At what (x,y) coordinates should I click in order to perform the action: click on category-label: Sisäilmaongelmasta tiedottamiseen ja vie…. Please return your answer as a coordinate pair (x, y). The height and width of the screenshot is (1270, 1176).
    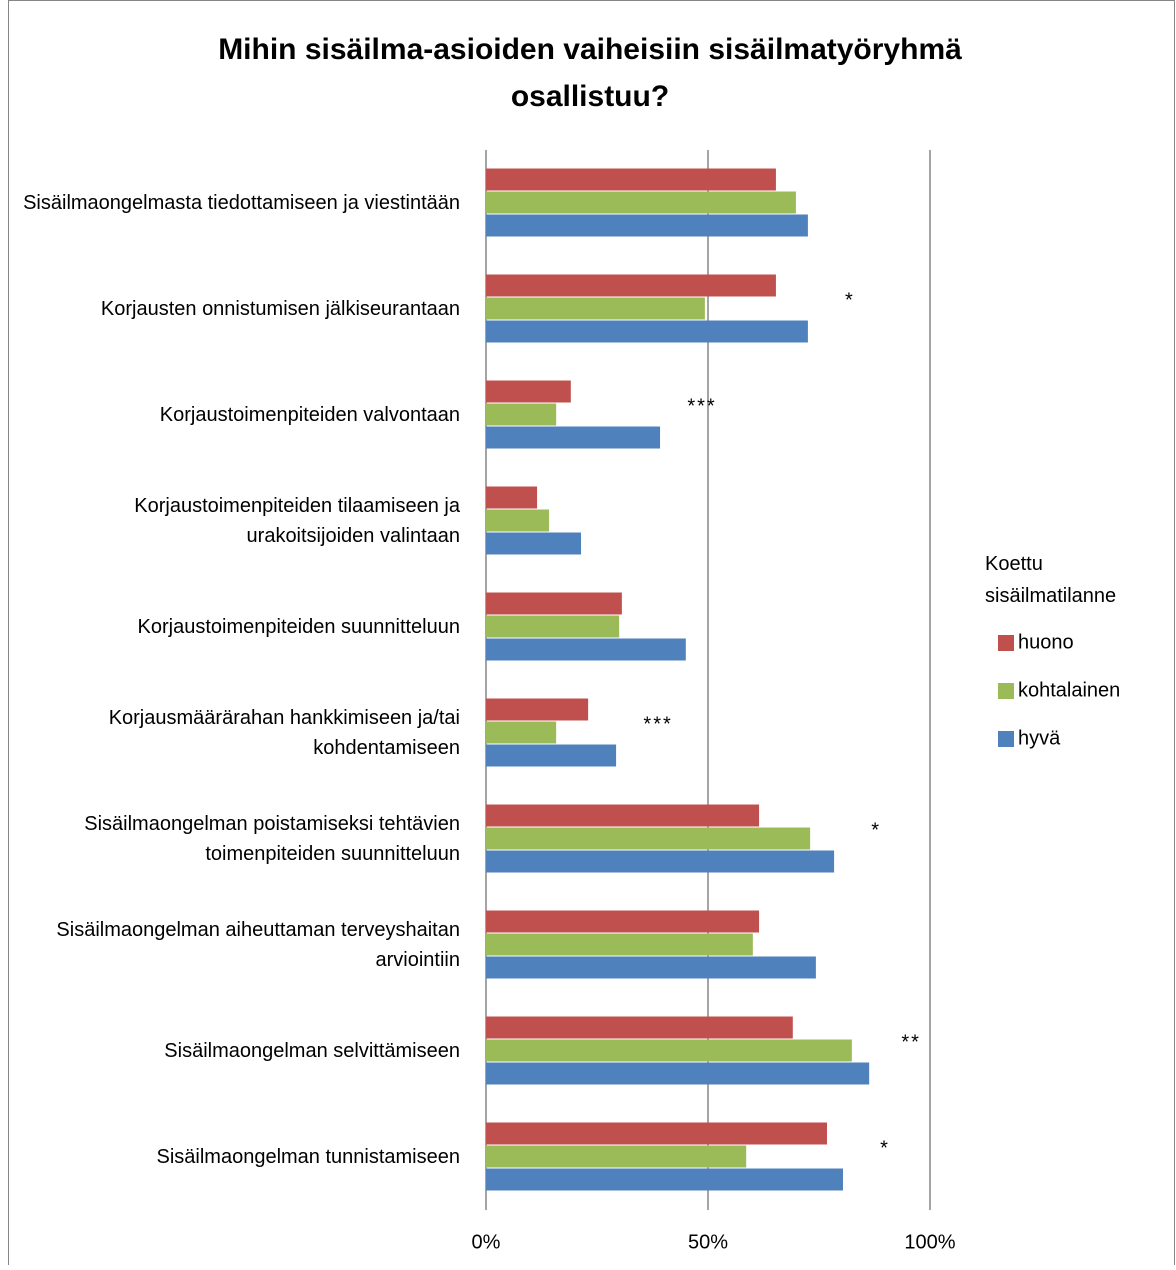
    Looking at the image, I should click on (241, 203).